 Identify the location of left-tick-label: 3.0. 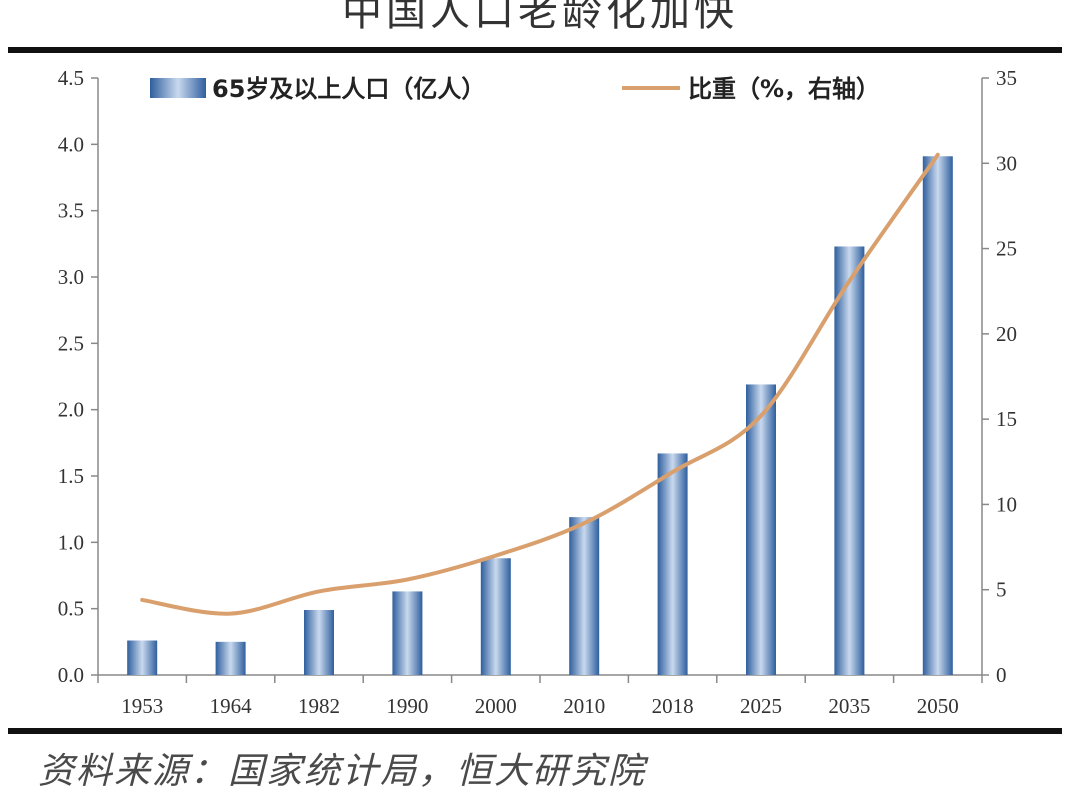
(71, 277).